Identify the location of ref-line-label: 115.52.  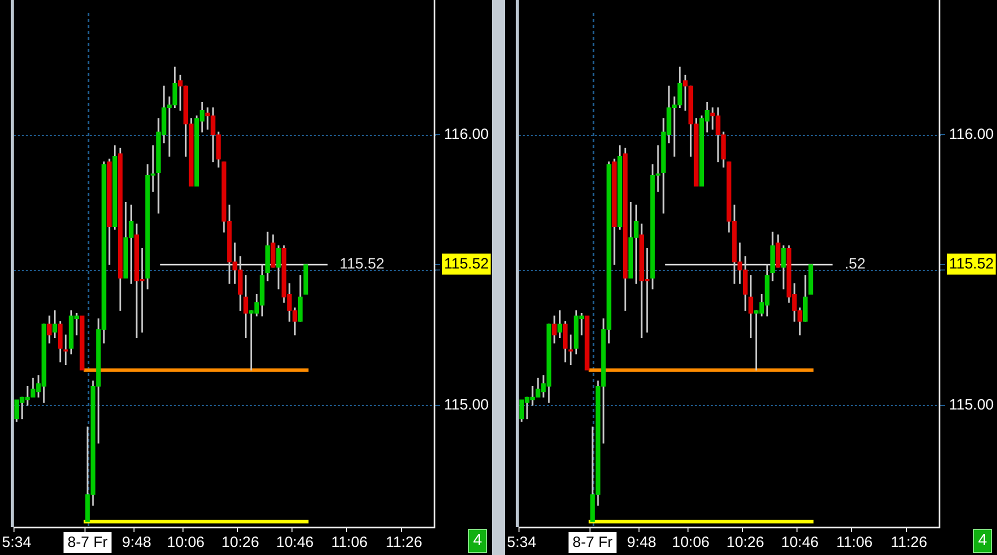
(362, 264).